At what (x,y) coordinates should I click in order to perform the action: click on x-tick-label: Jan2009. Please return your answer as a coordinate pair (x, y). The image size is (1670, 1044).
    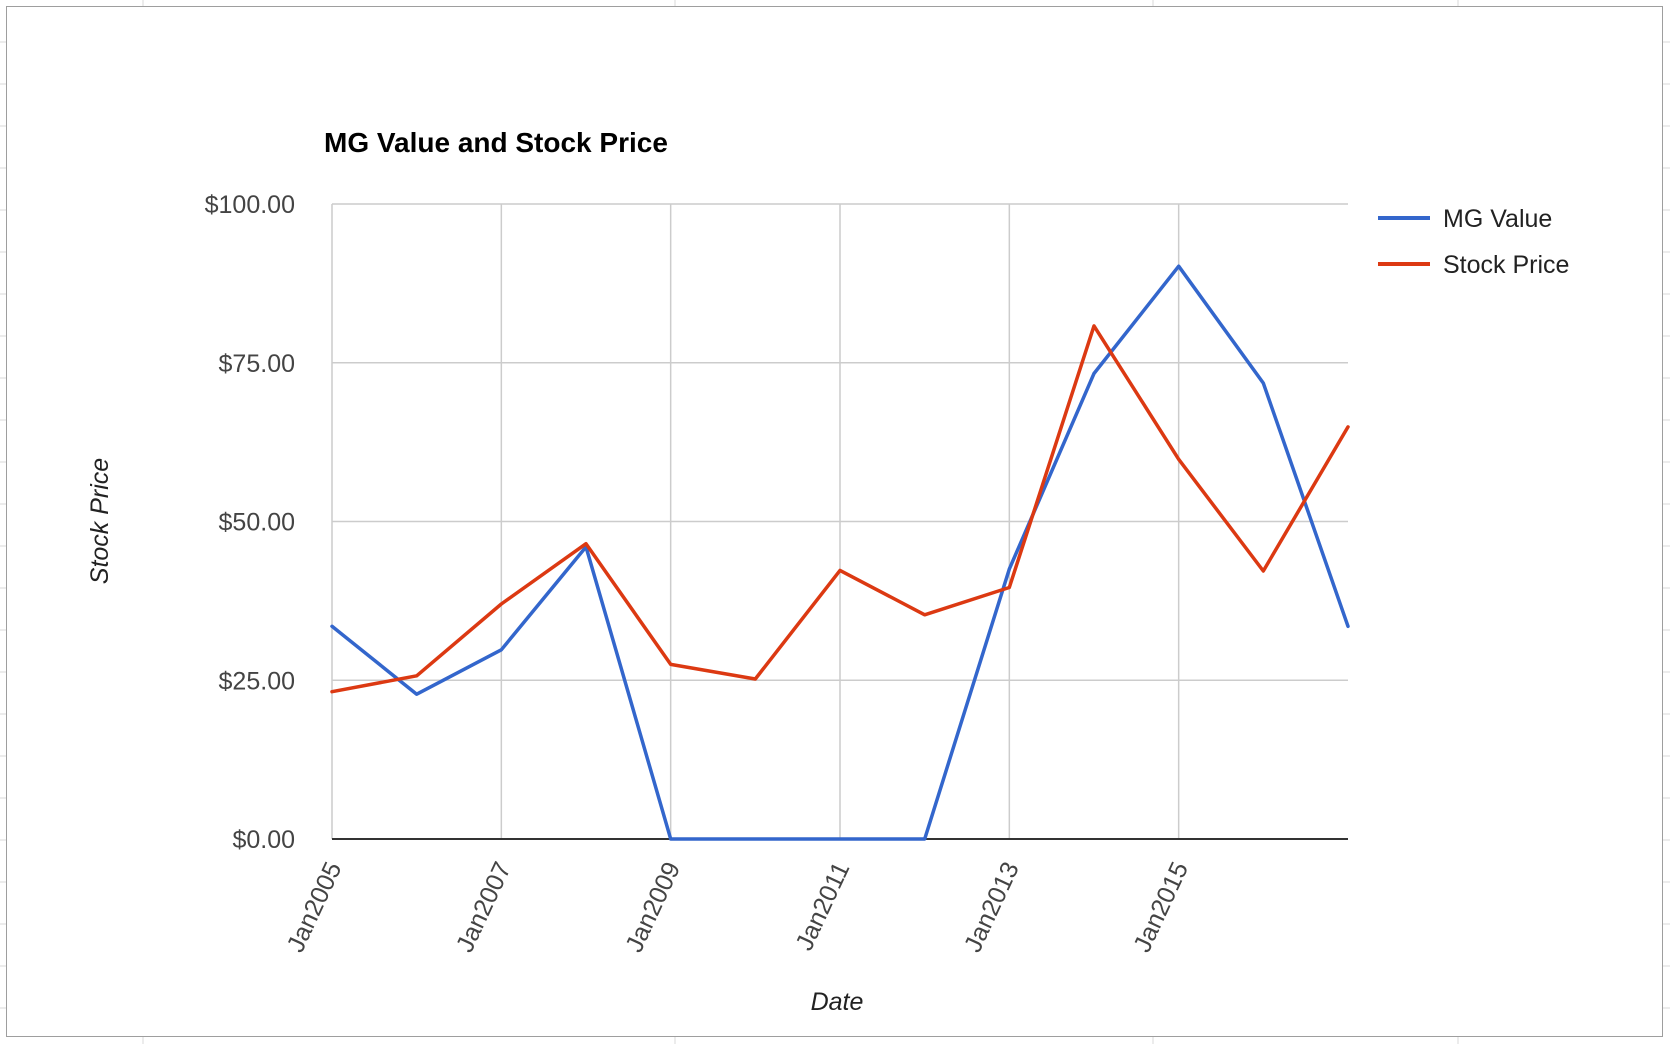
    Looking at the image, I should click on (653, 907).